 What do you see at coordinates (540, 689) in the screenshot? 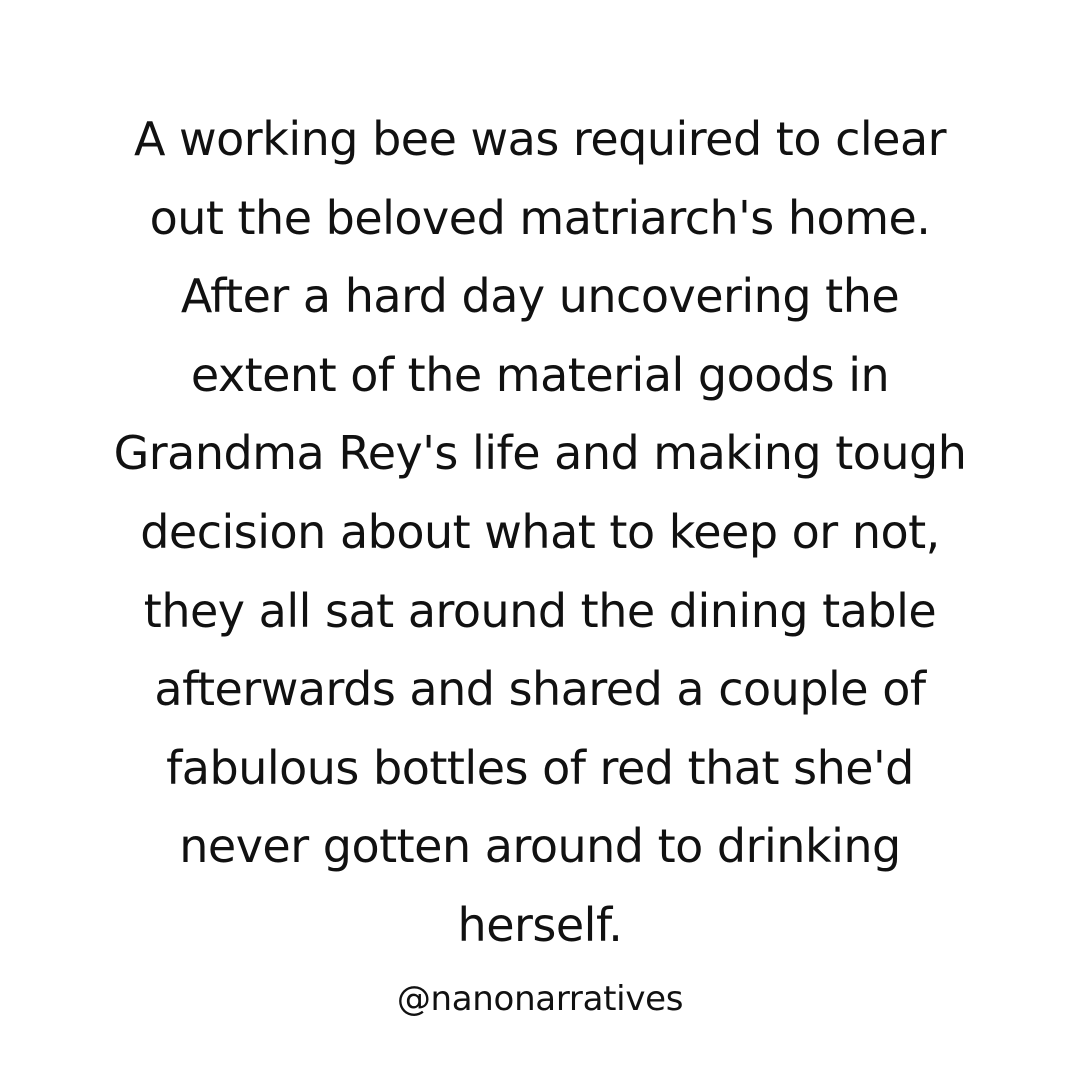
I see `story-line: afterwards and shared a couple of` at bounding box center [540, 689].